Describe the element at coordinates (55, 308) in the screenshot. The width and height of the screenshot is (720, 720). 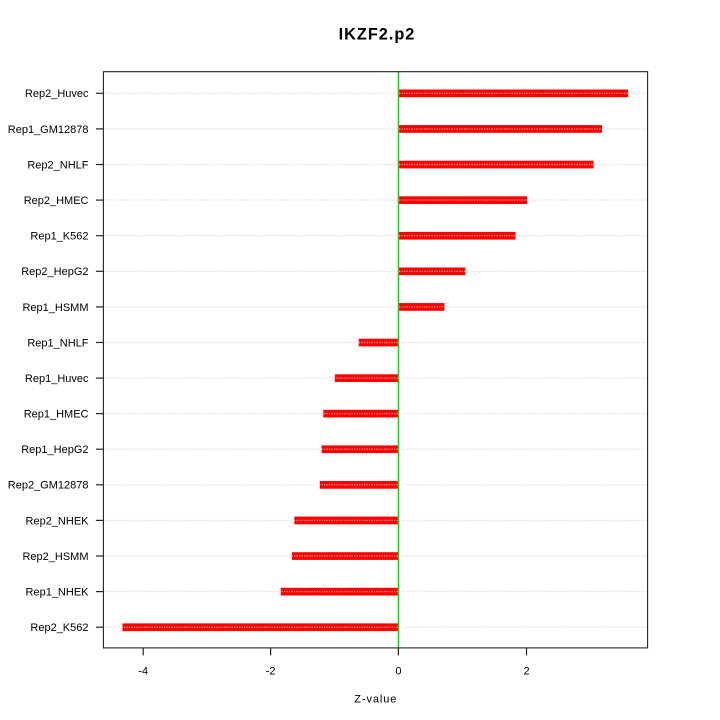
I see `svg-text: Rep1_HSMM` at that location.